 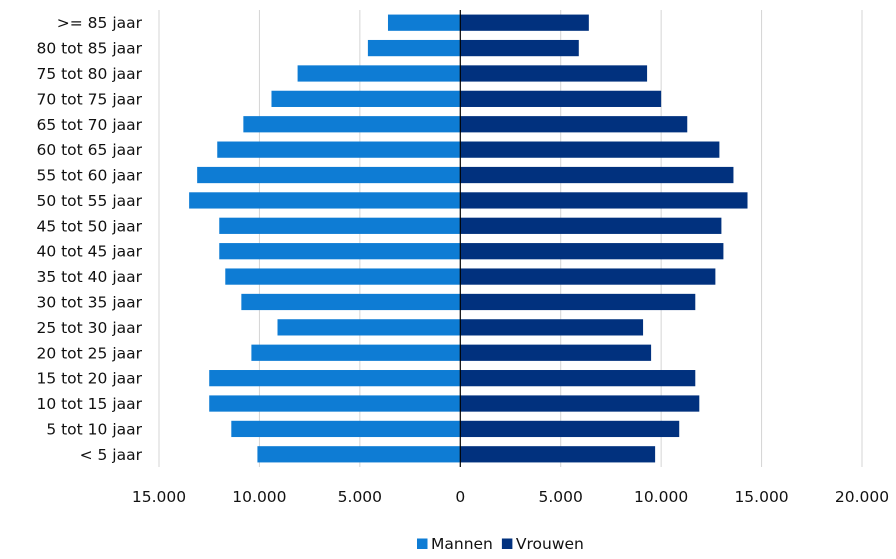 What do you see at coordinates (89, 176) in the screenshot?
I see `category-label: 55 tot 60 jaar` at bounding box center [89, 176].